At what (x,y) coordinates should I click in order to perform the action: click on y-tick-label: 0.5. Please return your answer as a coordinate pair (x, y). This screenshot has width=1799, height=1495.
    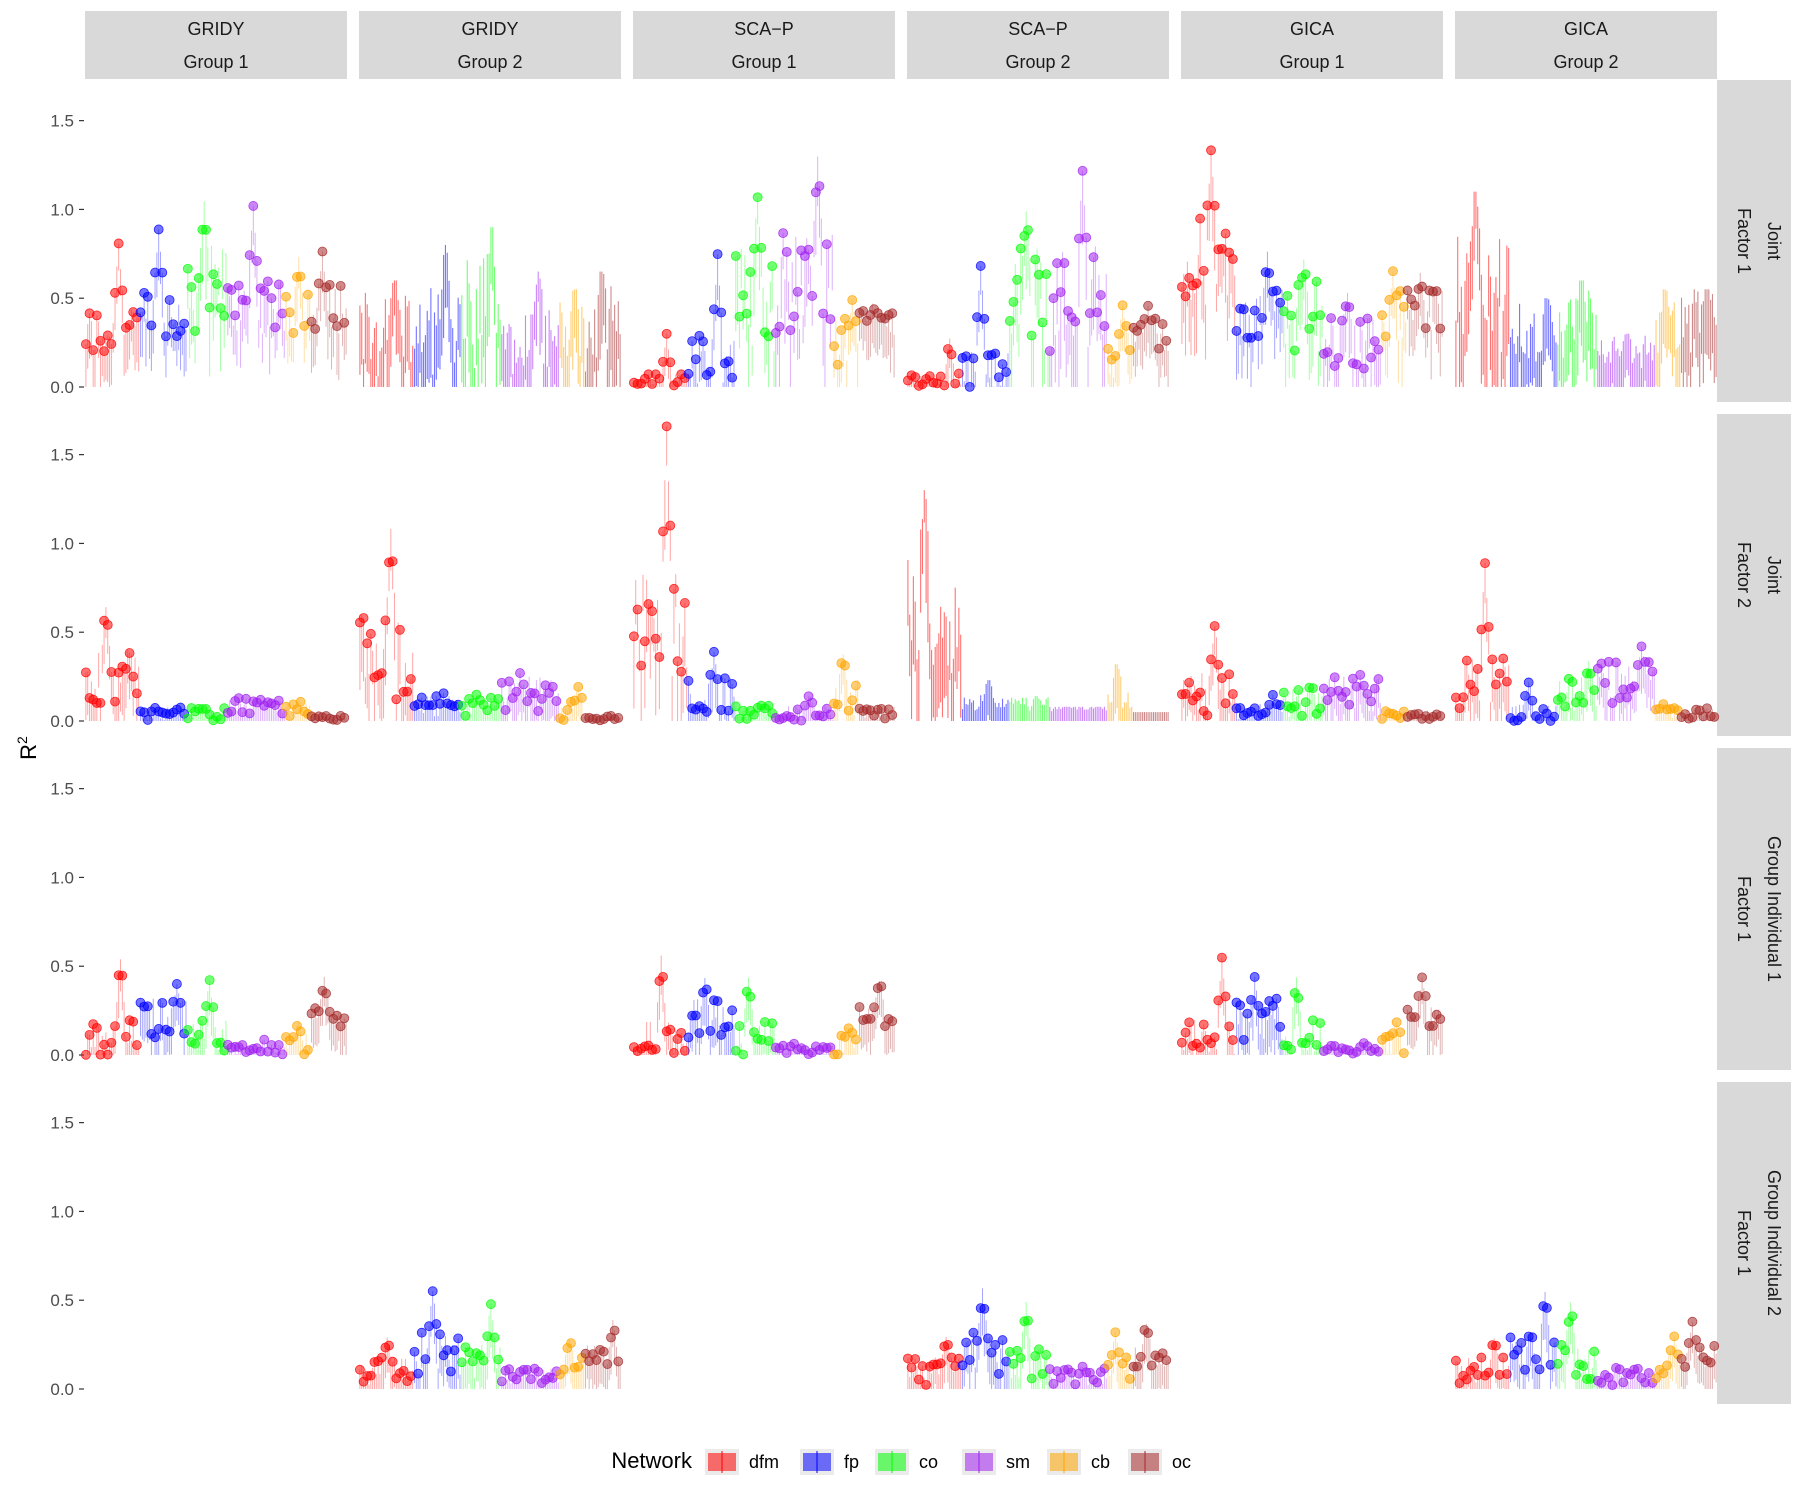
    Looking at the image, I should click on (62, 632).